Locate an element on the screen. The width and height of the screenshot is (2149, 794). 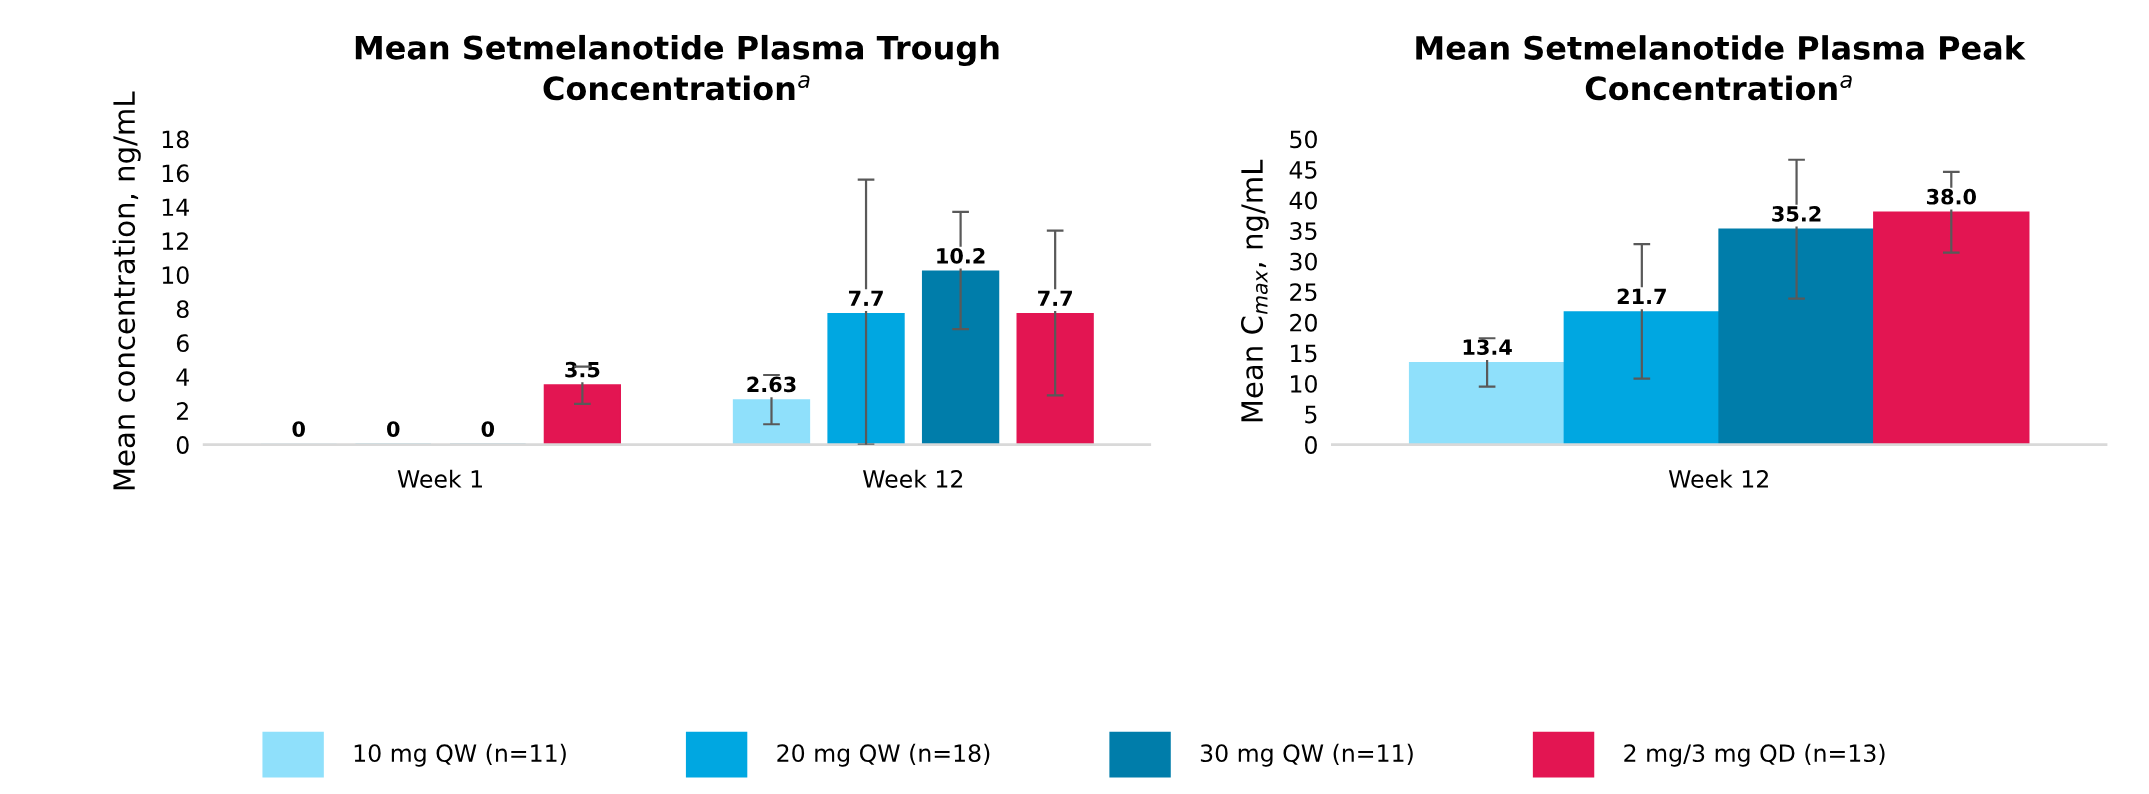
legend-label: 10 mg QW (n=11) is located at coordinates (460, 755).